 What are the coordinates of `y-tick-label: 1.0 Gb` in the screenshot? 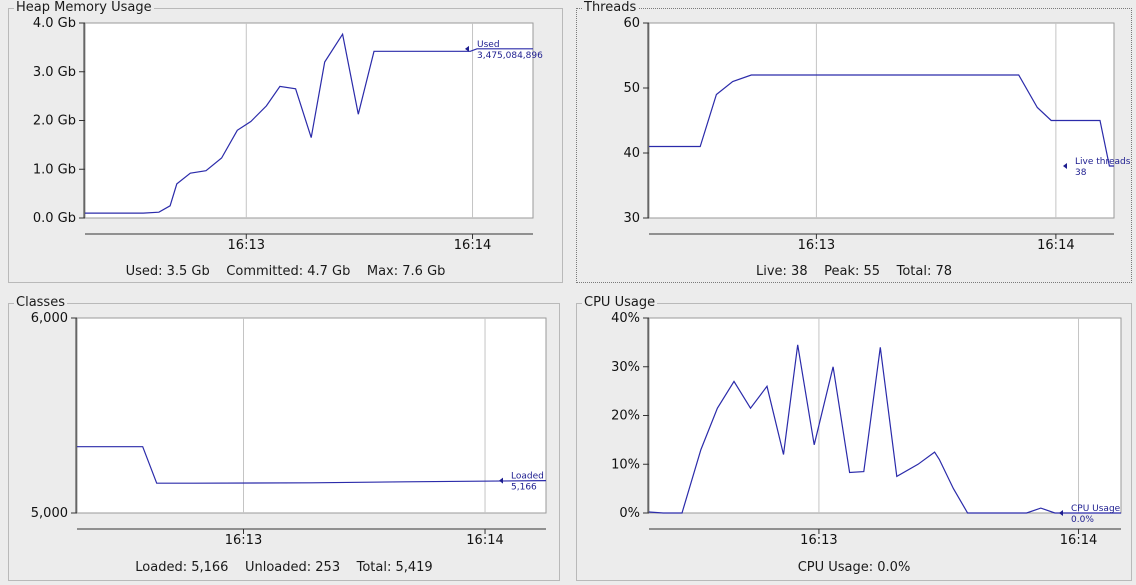 It's located at (54, 169).